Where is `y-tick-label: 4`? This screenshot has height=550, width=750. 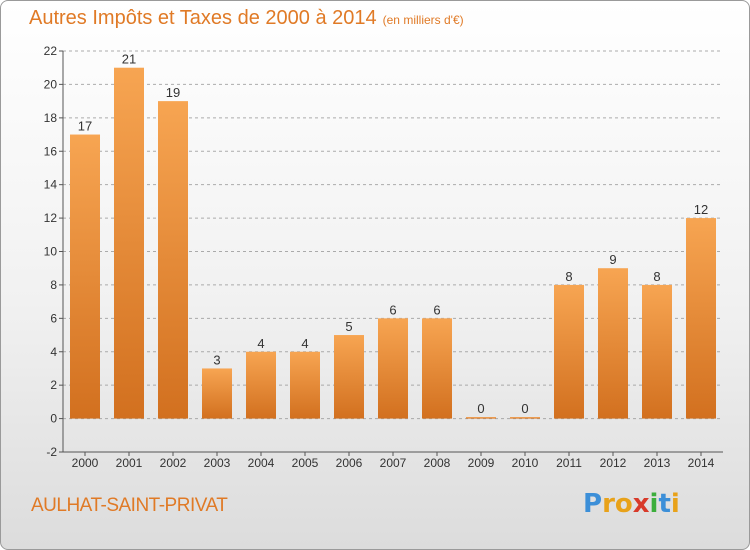
y-tick-label: 4 is located at coordinates (53, 352).